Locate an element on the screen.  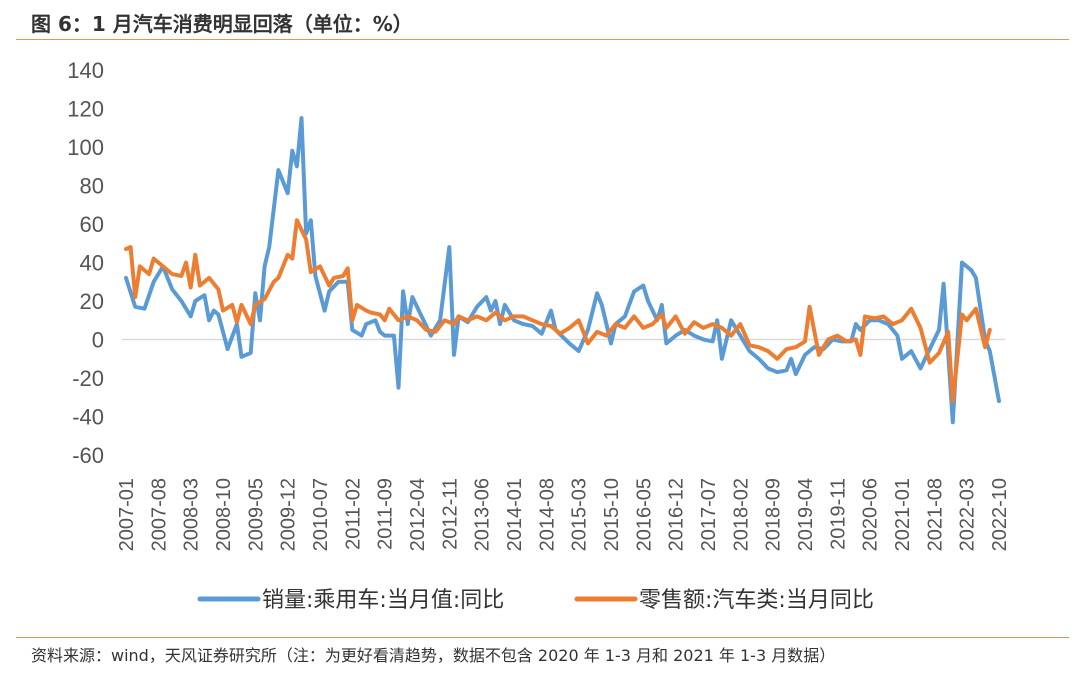
x-tick-label: 2007-01 is located at coordinates (127, 514).